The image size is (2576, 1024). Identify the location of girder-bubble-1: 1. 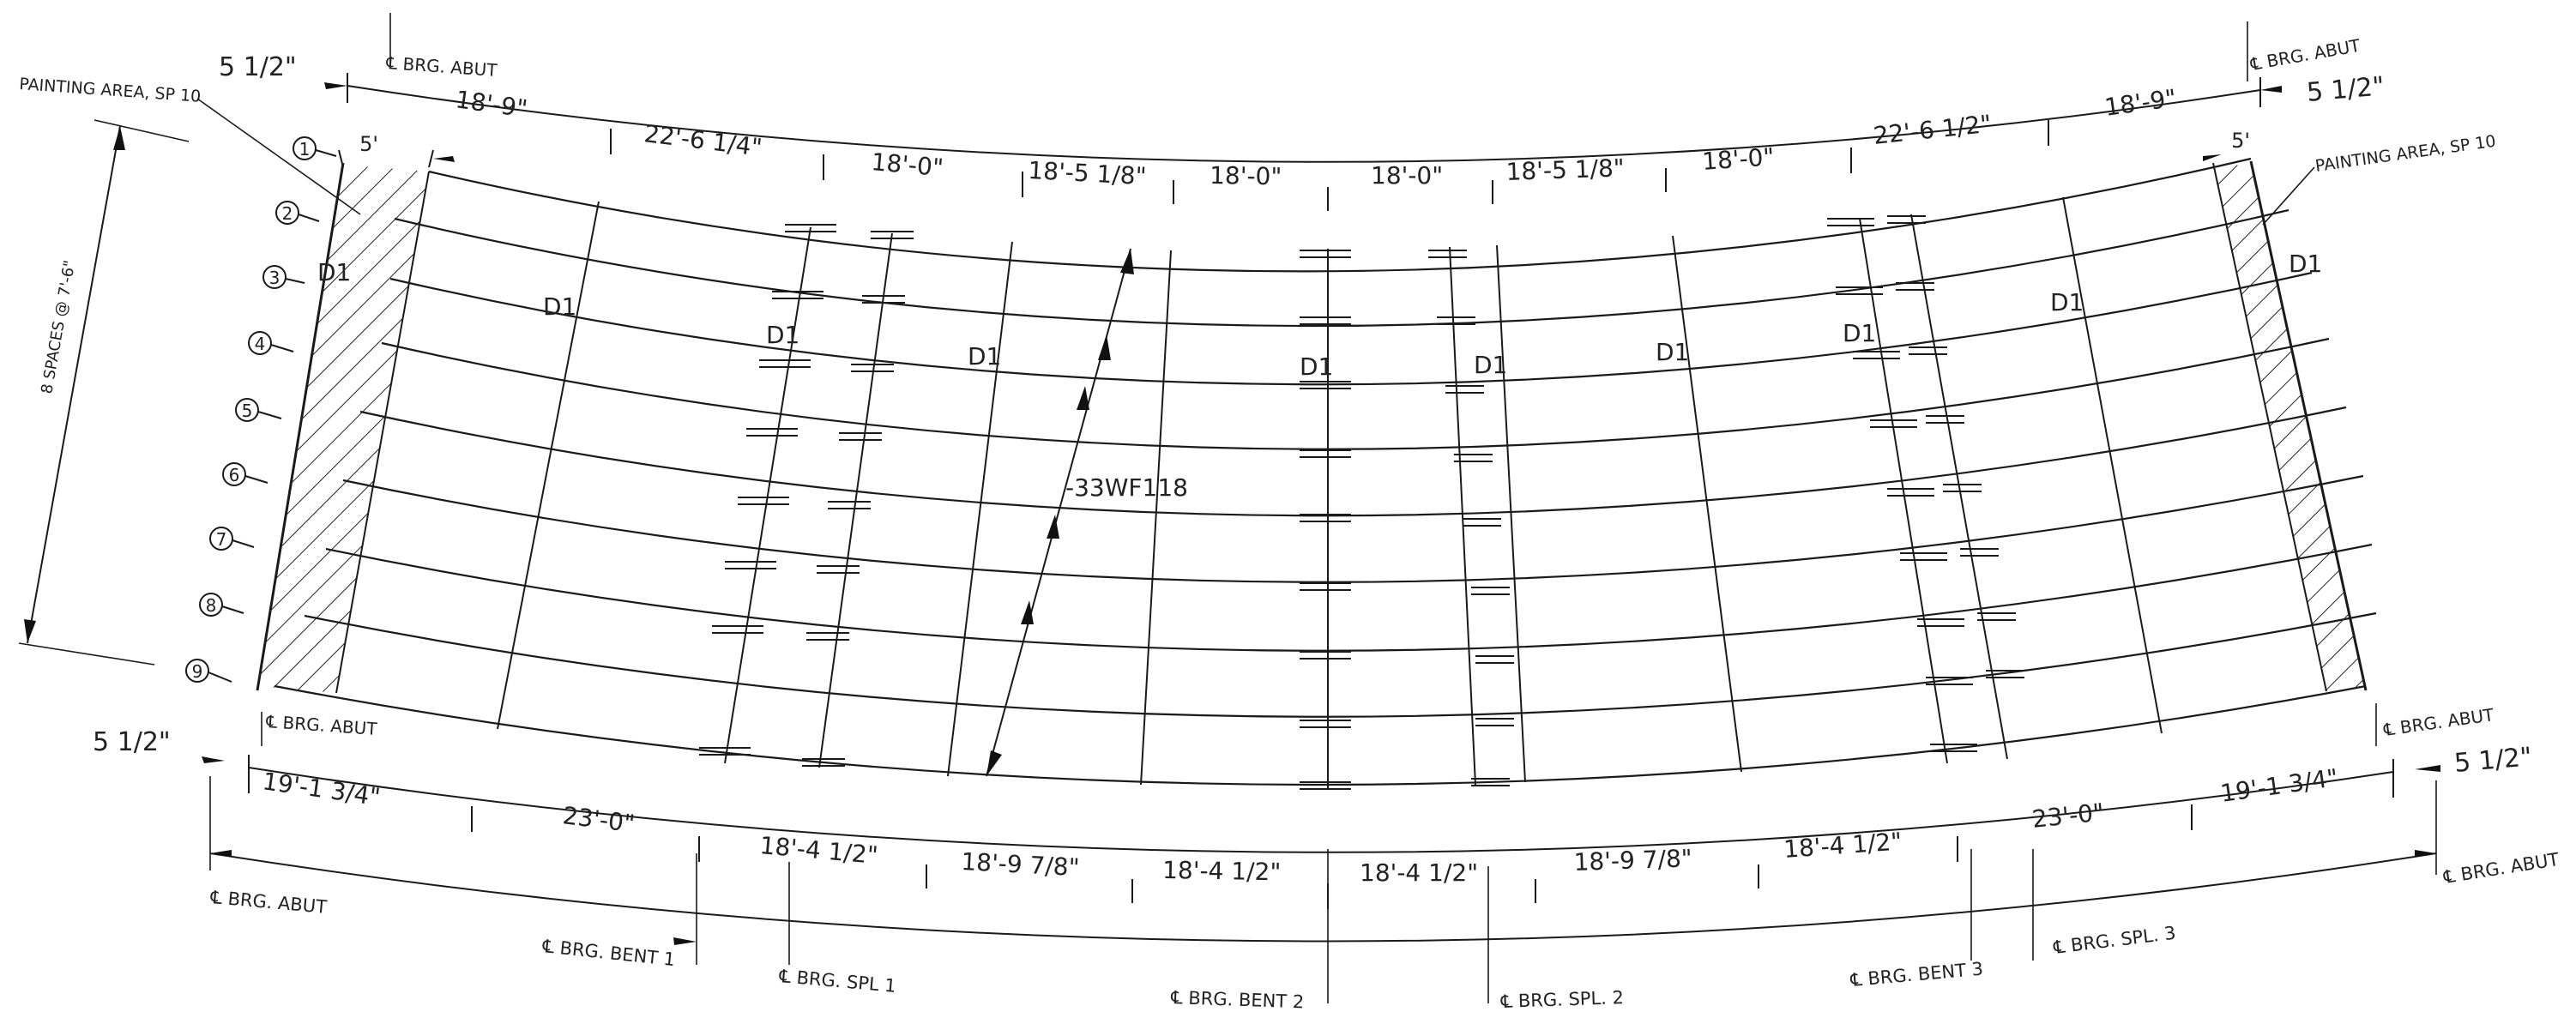
(315, 148).